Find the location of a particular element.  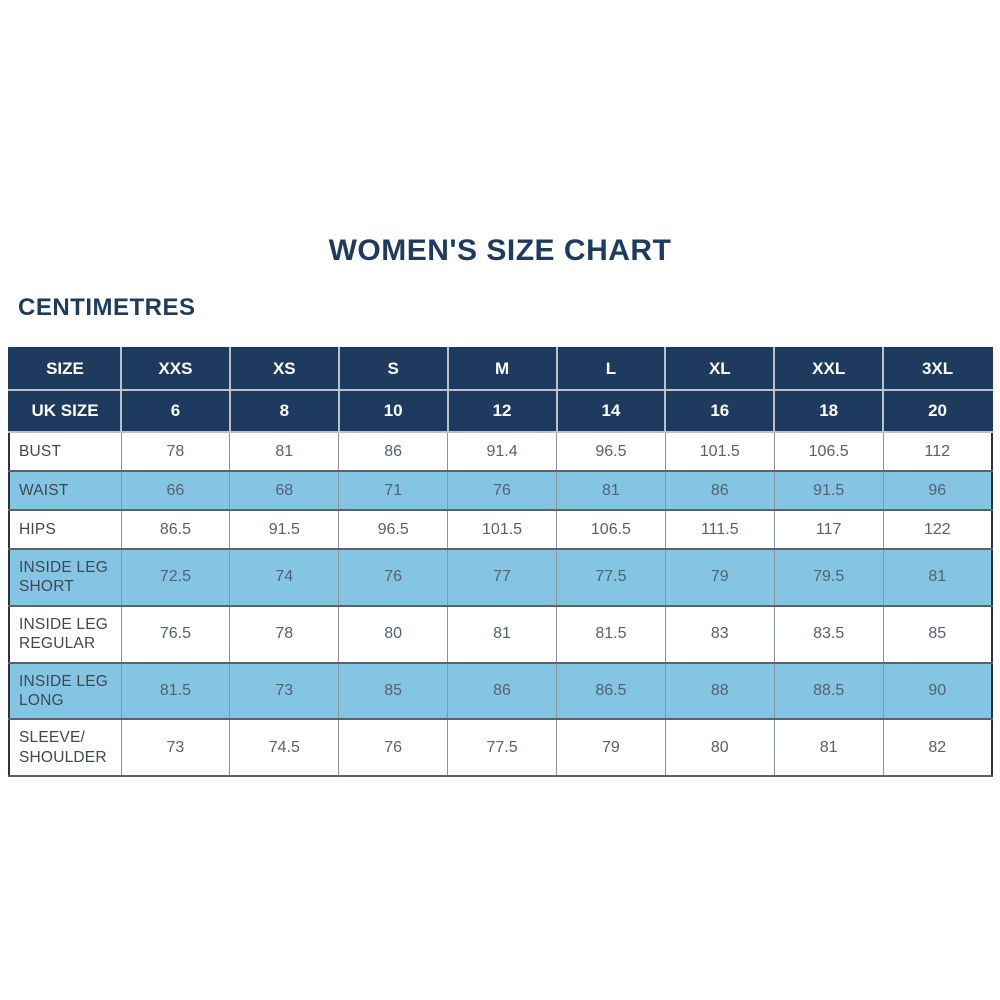

header-row-label: SIZE is located at coordinates (65, 369).